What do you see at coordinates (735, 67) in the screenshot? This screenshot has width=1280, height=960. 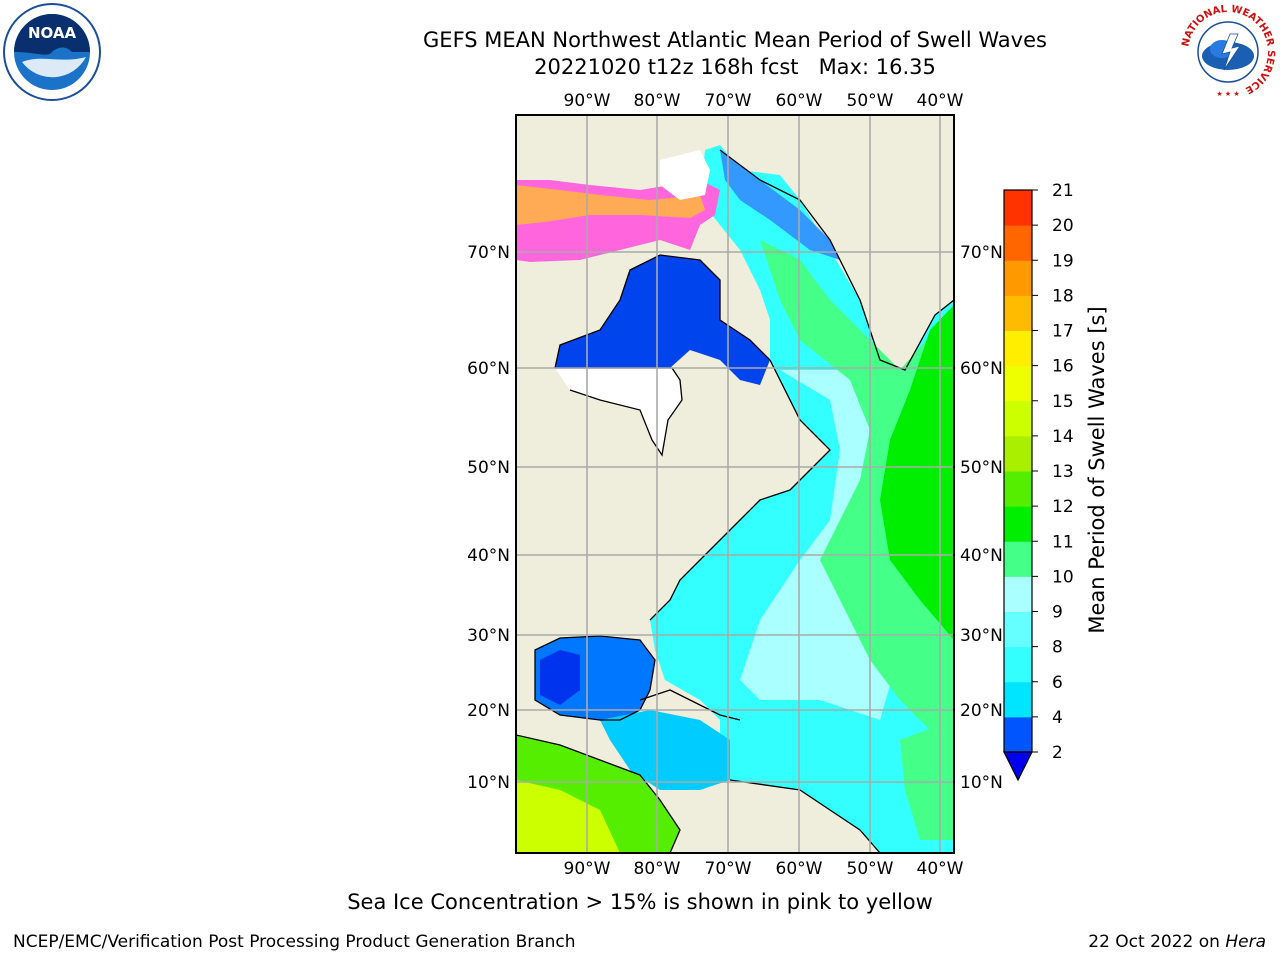 I see `chart-subtitle: 20221020 t12z 168h fcst Max: 16.35` at bounding box center [735, 67].